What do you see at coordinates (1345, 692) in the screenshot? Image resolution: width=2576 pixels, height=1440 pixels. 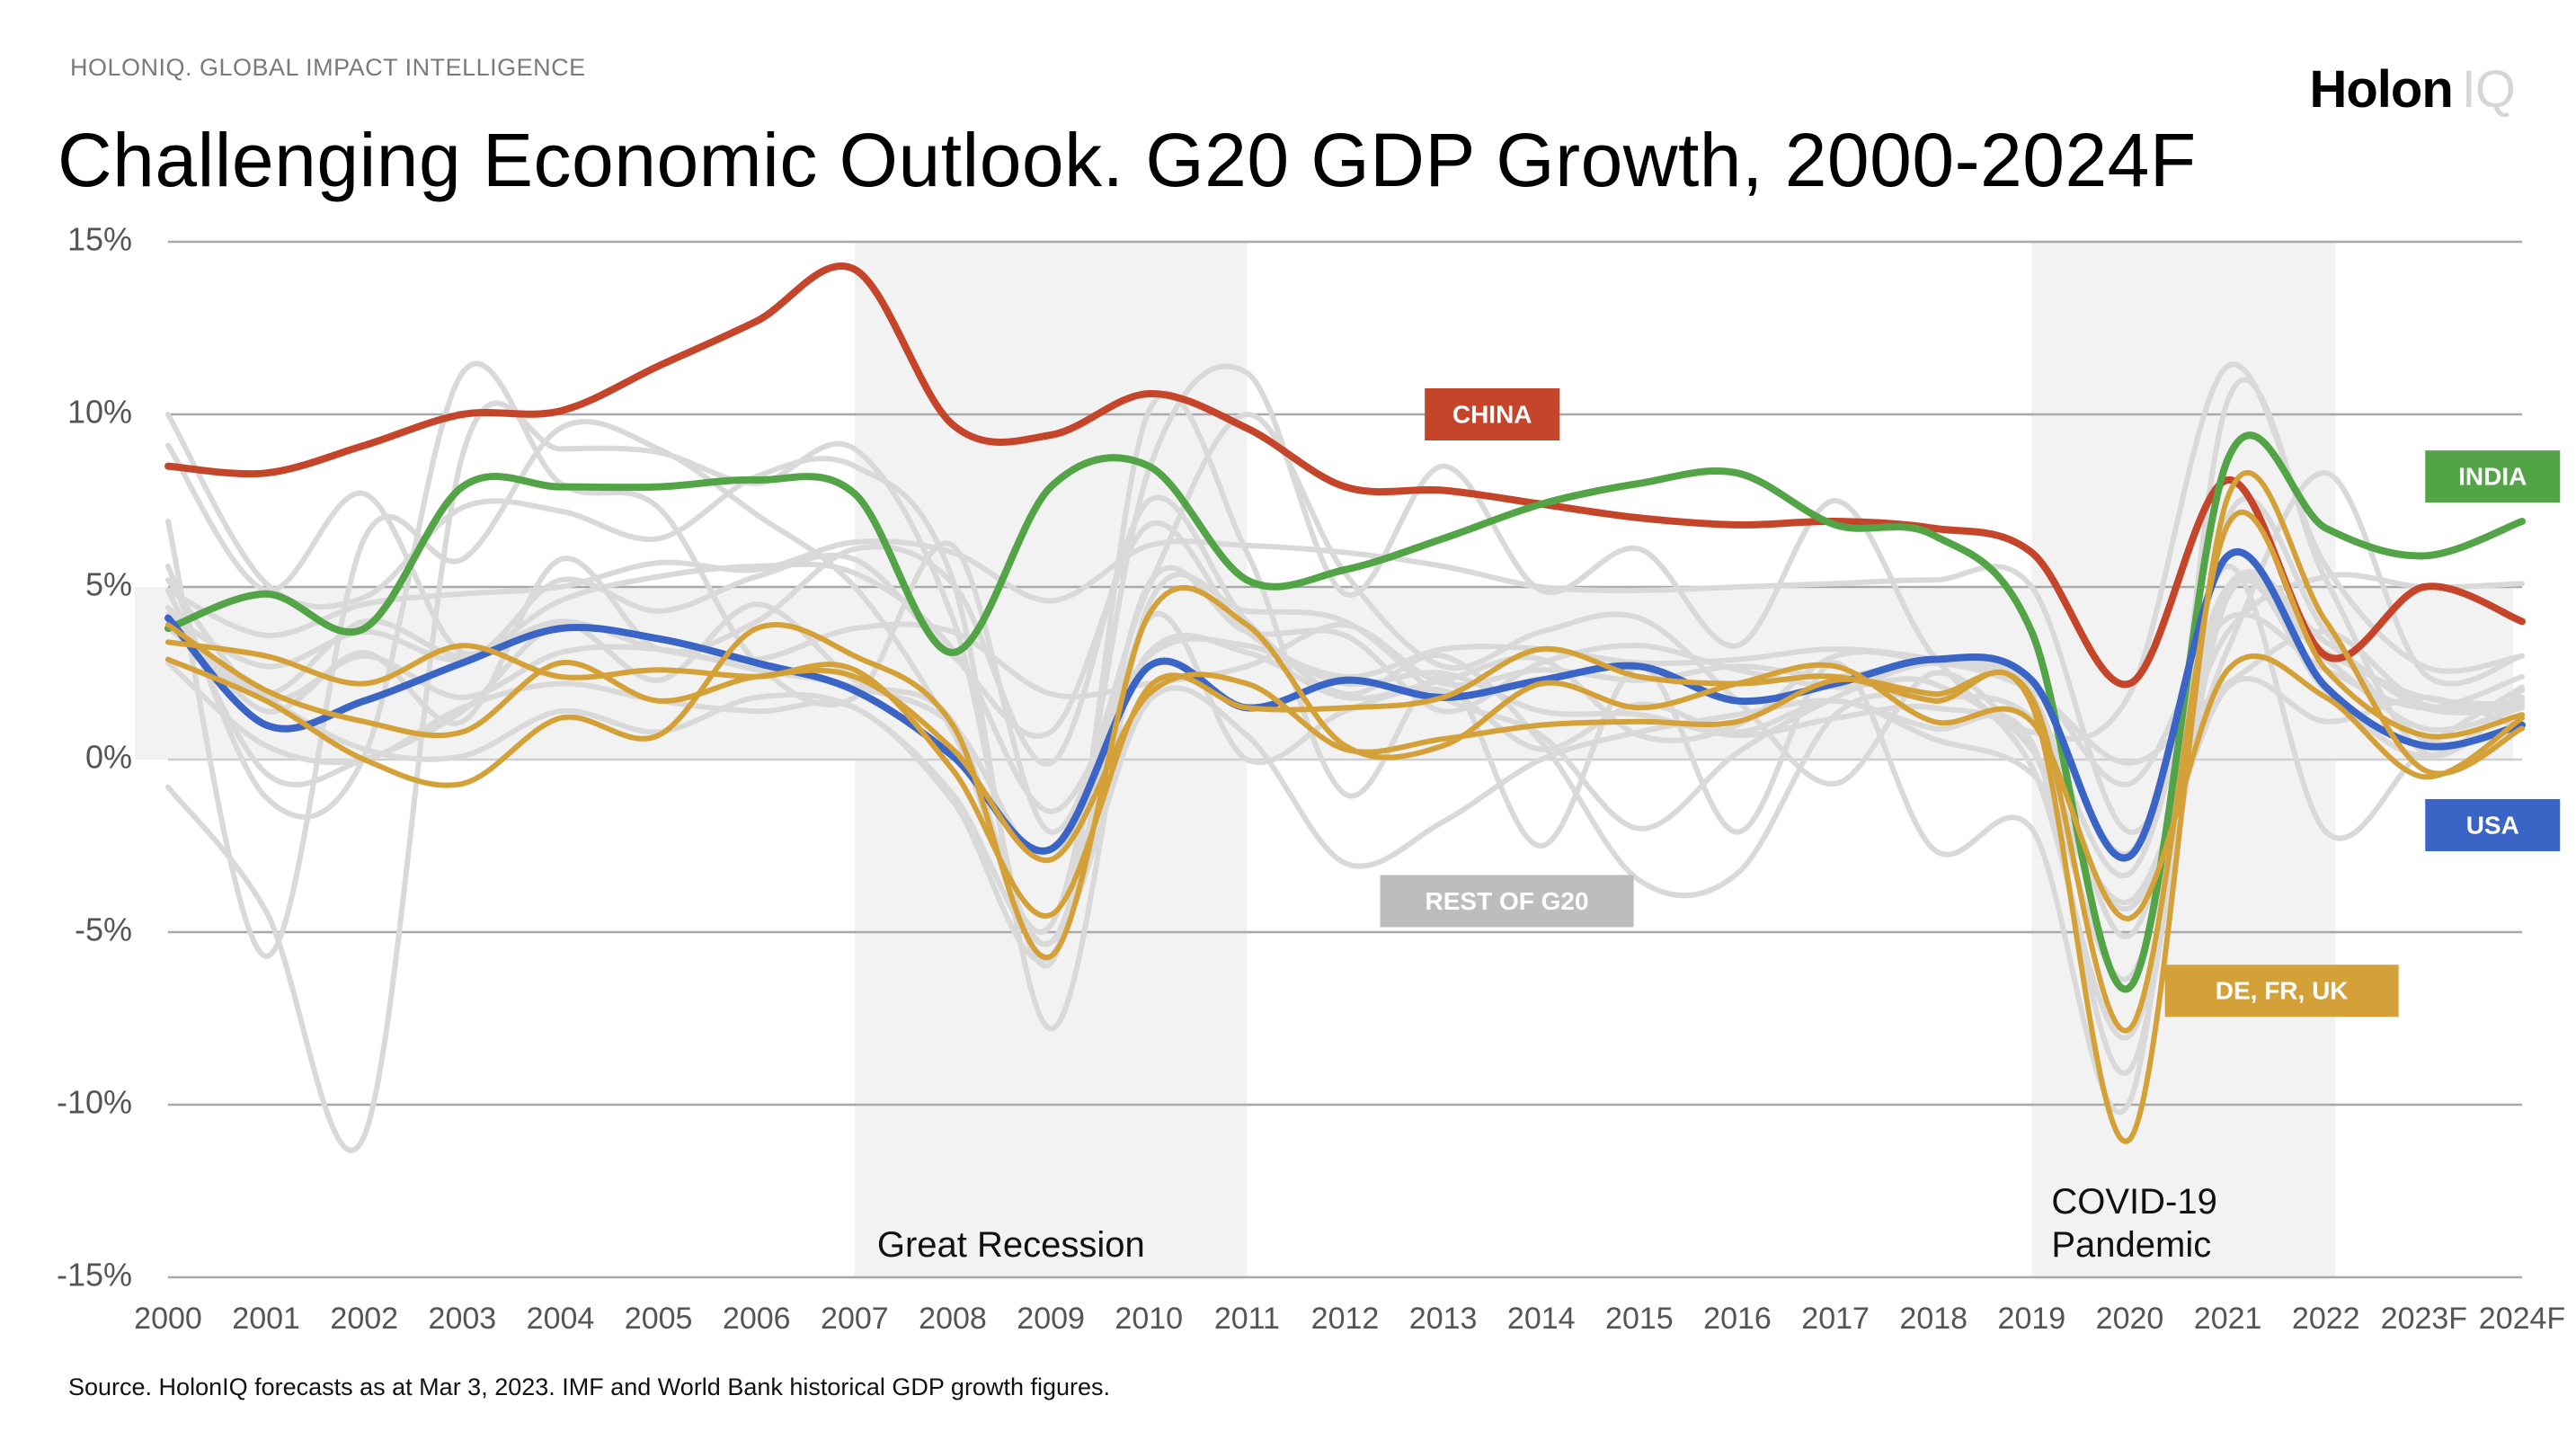 I see `series-line-rest-of-g20-australia` at bounding box center [1345, 692].